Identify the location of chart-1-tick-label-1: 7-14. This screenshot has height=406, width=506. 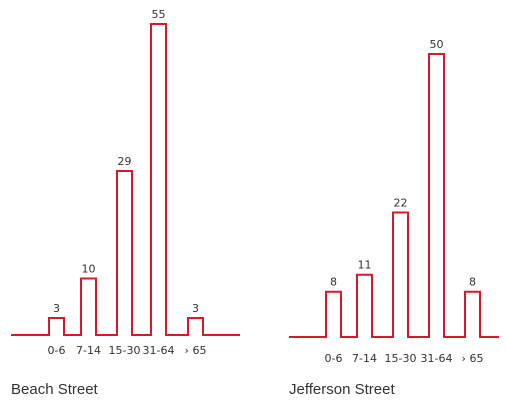
(364, 358).